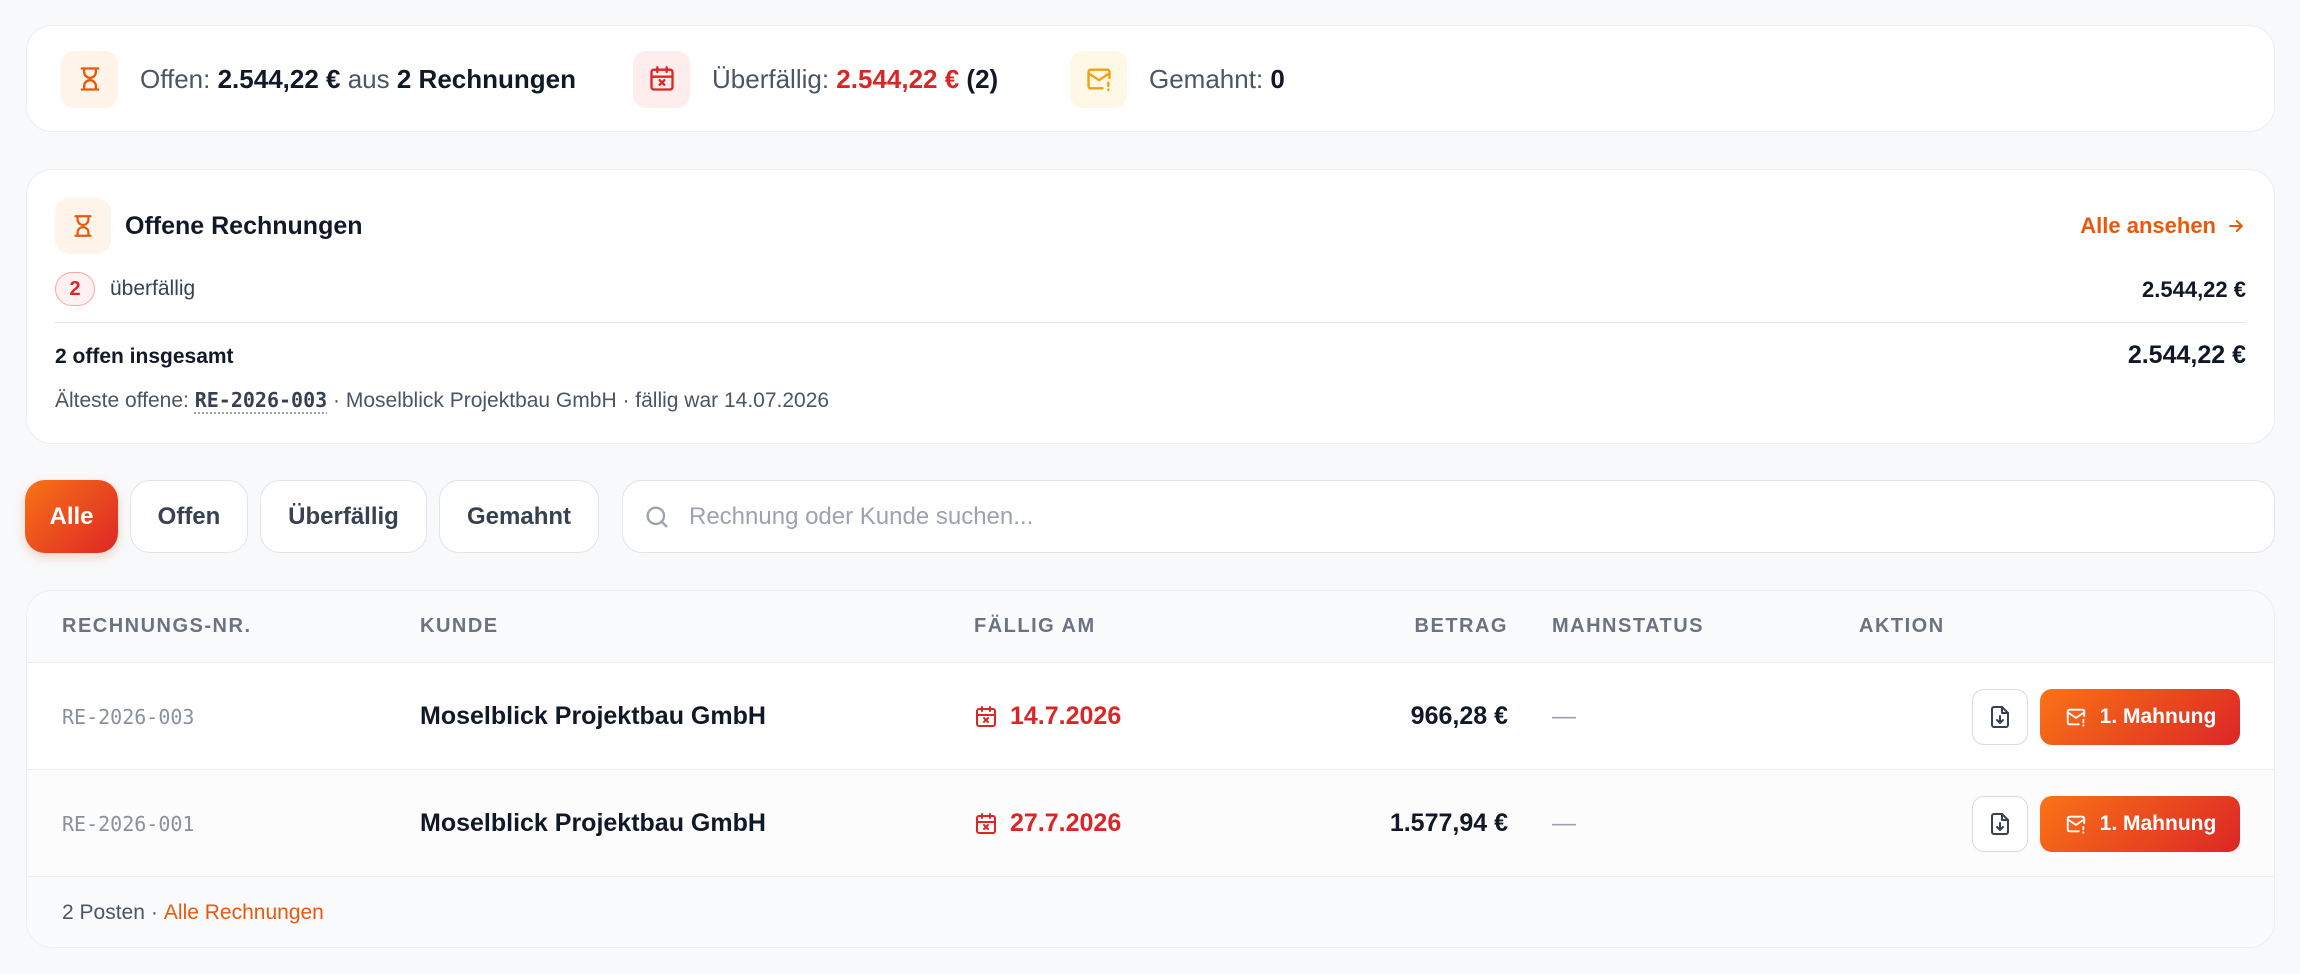 Image resolution: width=2300 pixels, height=974 pixels. Describe the element at coordinates (157, 626) in the screenshot. I see `header-number: RECHNUNGS-NR.` at that location.